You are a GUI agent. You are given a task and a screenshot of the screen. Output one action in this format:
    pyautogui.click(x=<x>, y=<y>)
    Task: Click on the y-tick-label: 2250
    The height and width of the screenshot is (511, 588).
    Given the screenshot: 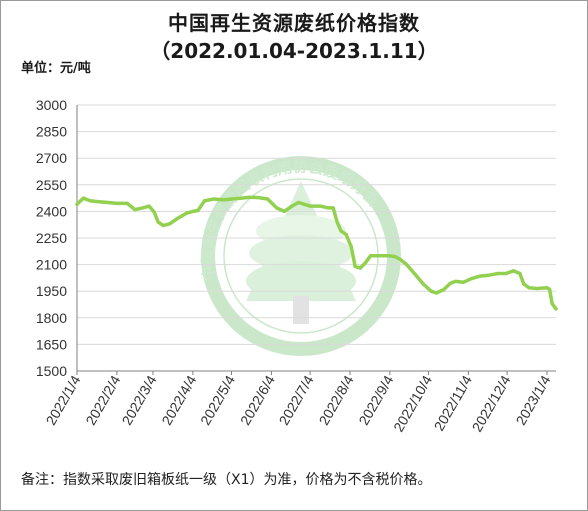 What is the action you would take?
    pyautogui.click(x=51, y=238)
    